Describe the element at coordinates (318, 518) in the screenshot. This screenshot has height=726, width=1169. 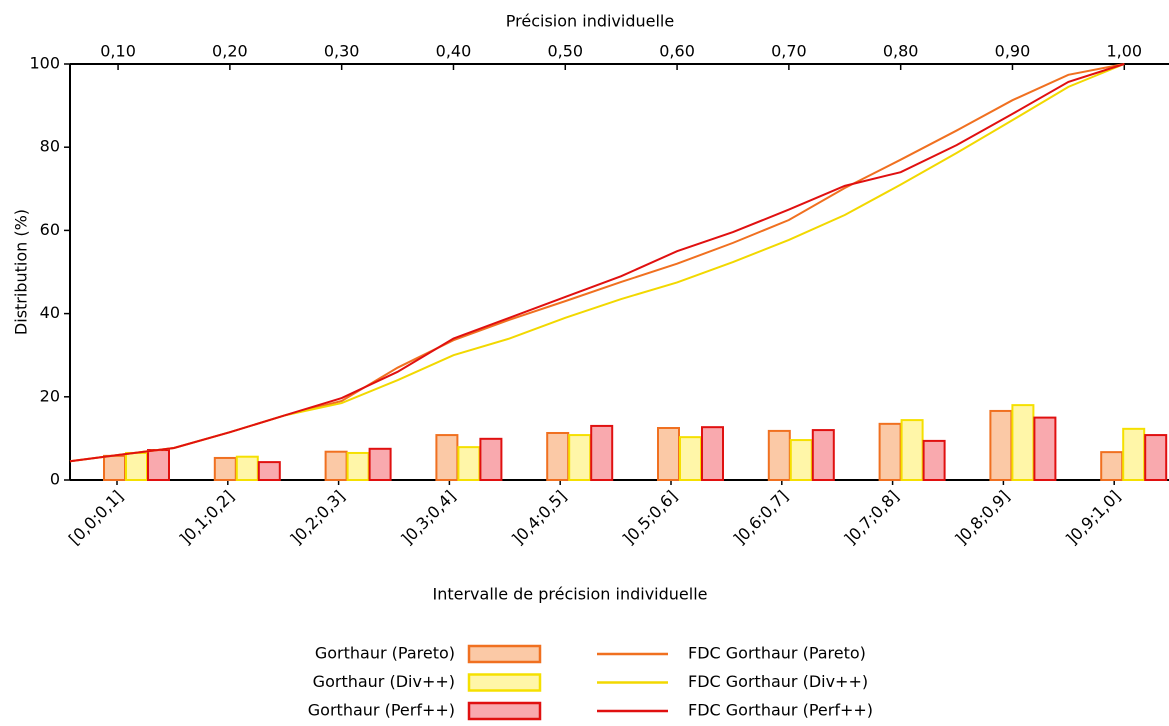
I see `x-tick-label: ]0,2;0,3]` at that location.